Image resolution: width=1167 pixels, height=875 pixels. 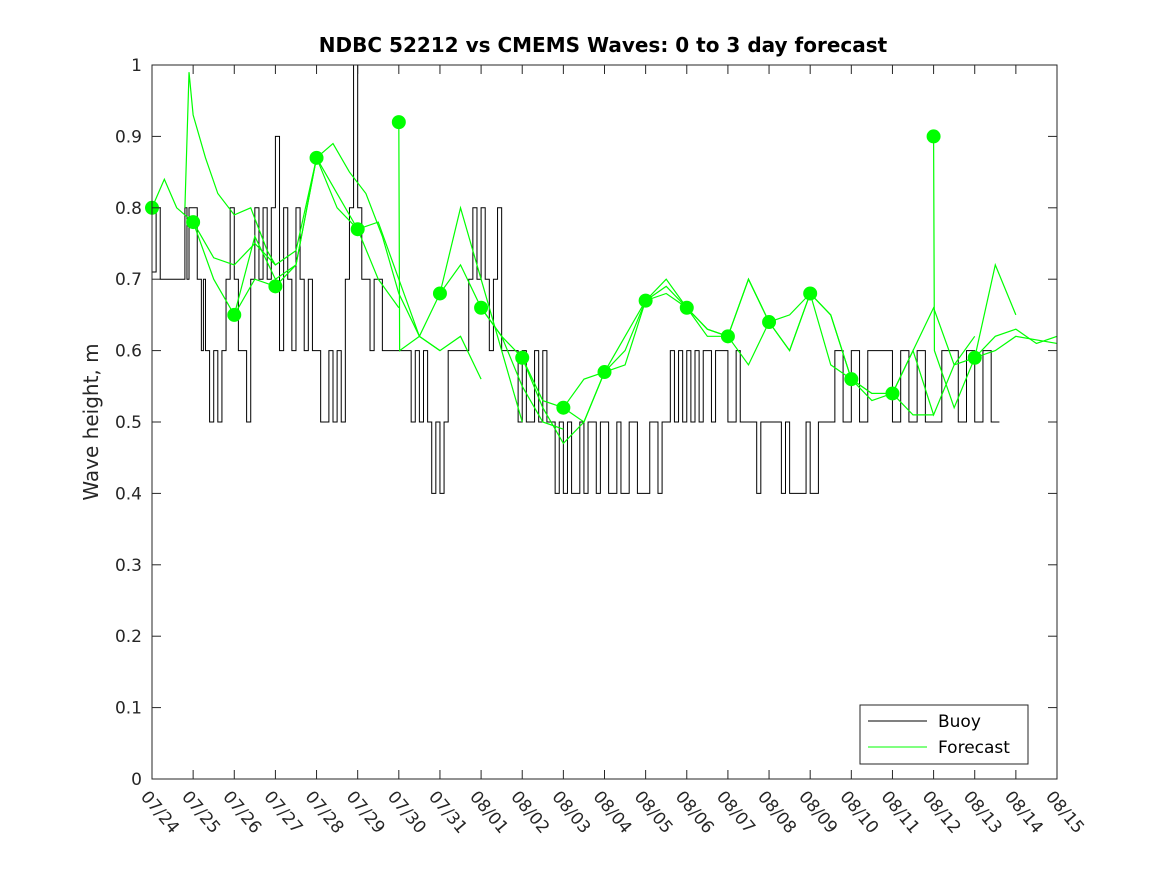 What do you see at coordinates (447, 812) in the screenshot?
I see `x-tick-label: 07/31` at bounding box center [447, 812].